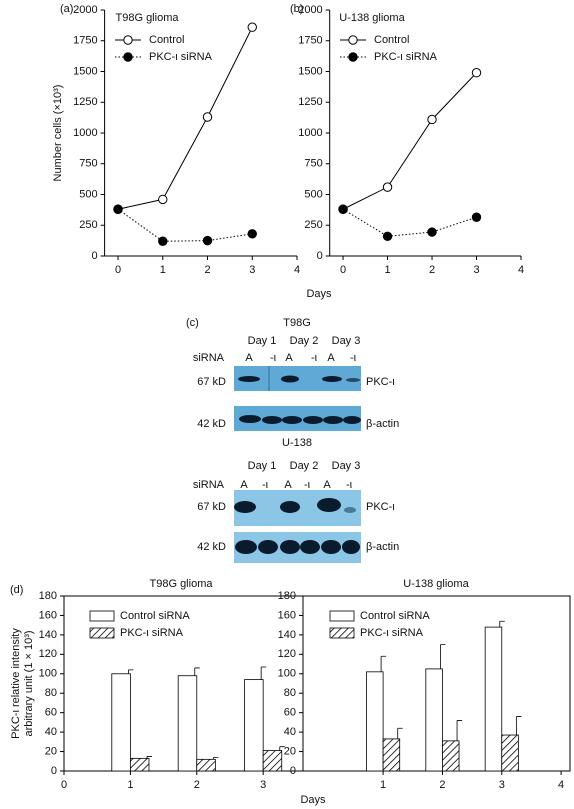 Image resolution: width=574 pixels, height=809 pixels. Describe the element at coordinates (130, 785) in the screenshot. I see `x-tick-label: 1` at that location.